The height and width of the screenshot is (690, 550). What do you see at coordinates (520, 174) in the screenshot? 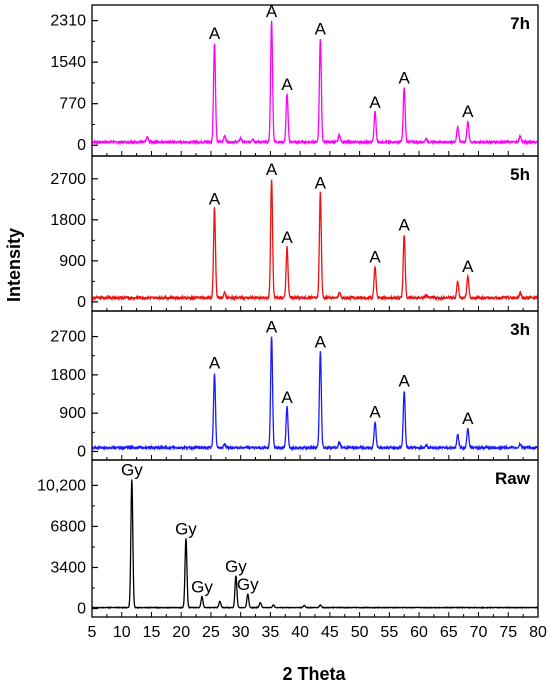
I see `panel-label: 5h` at bounding box center [520, 174].